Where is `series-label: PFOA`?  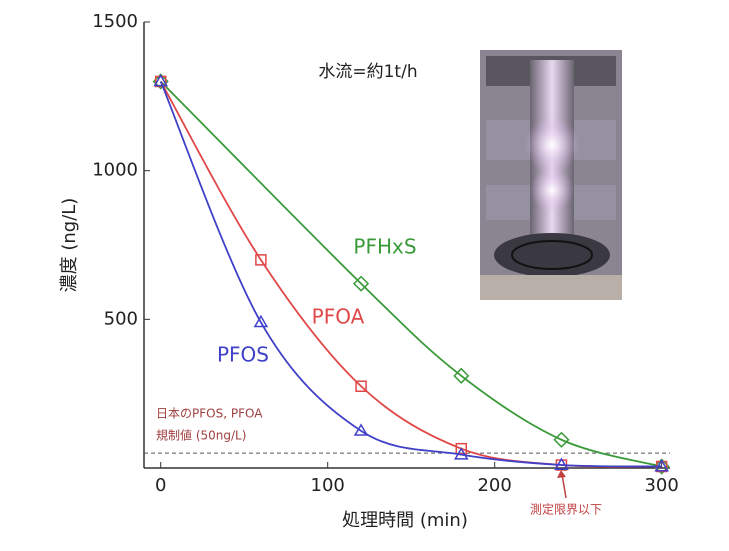
series-label: PFOA is located at coordinates (338, 317).